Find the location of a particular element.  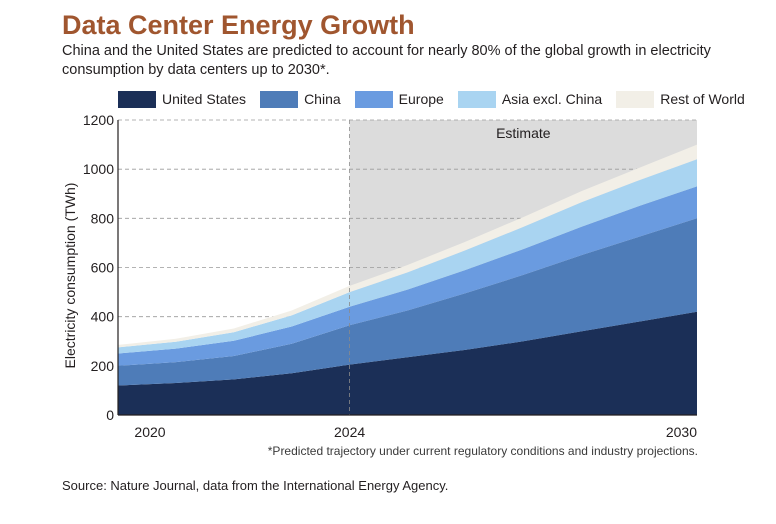

estimate-label: Estimate is located at coordinates (523, 133).